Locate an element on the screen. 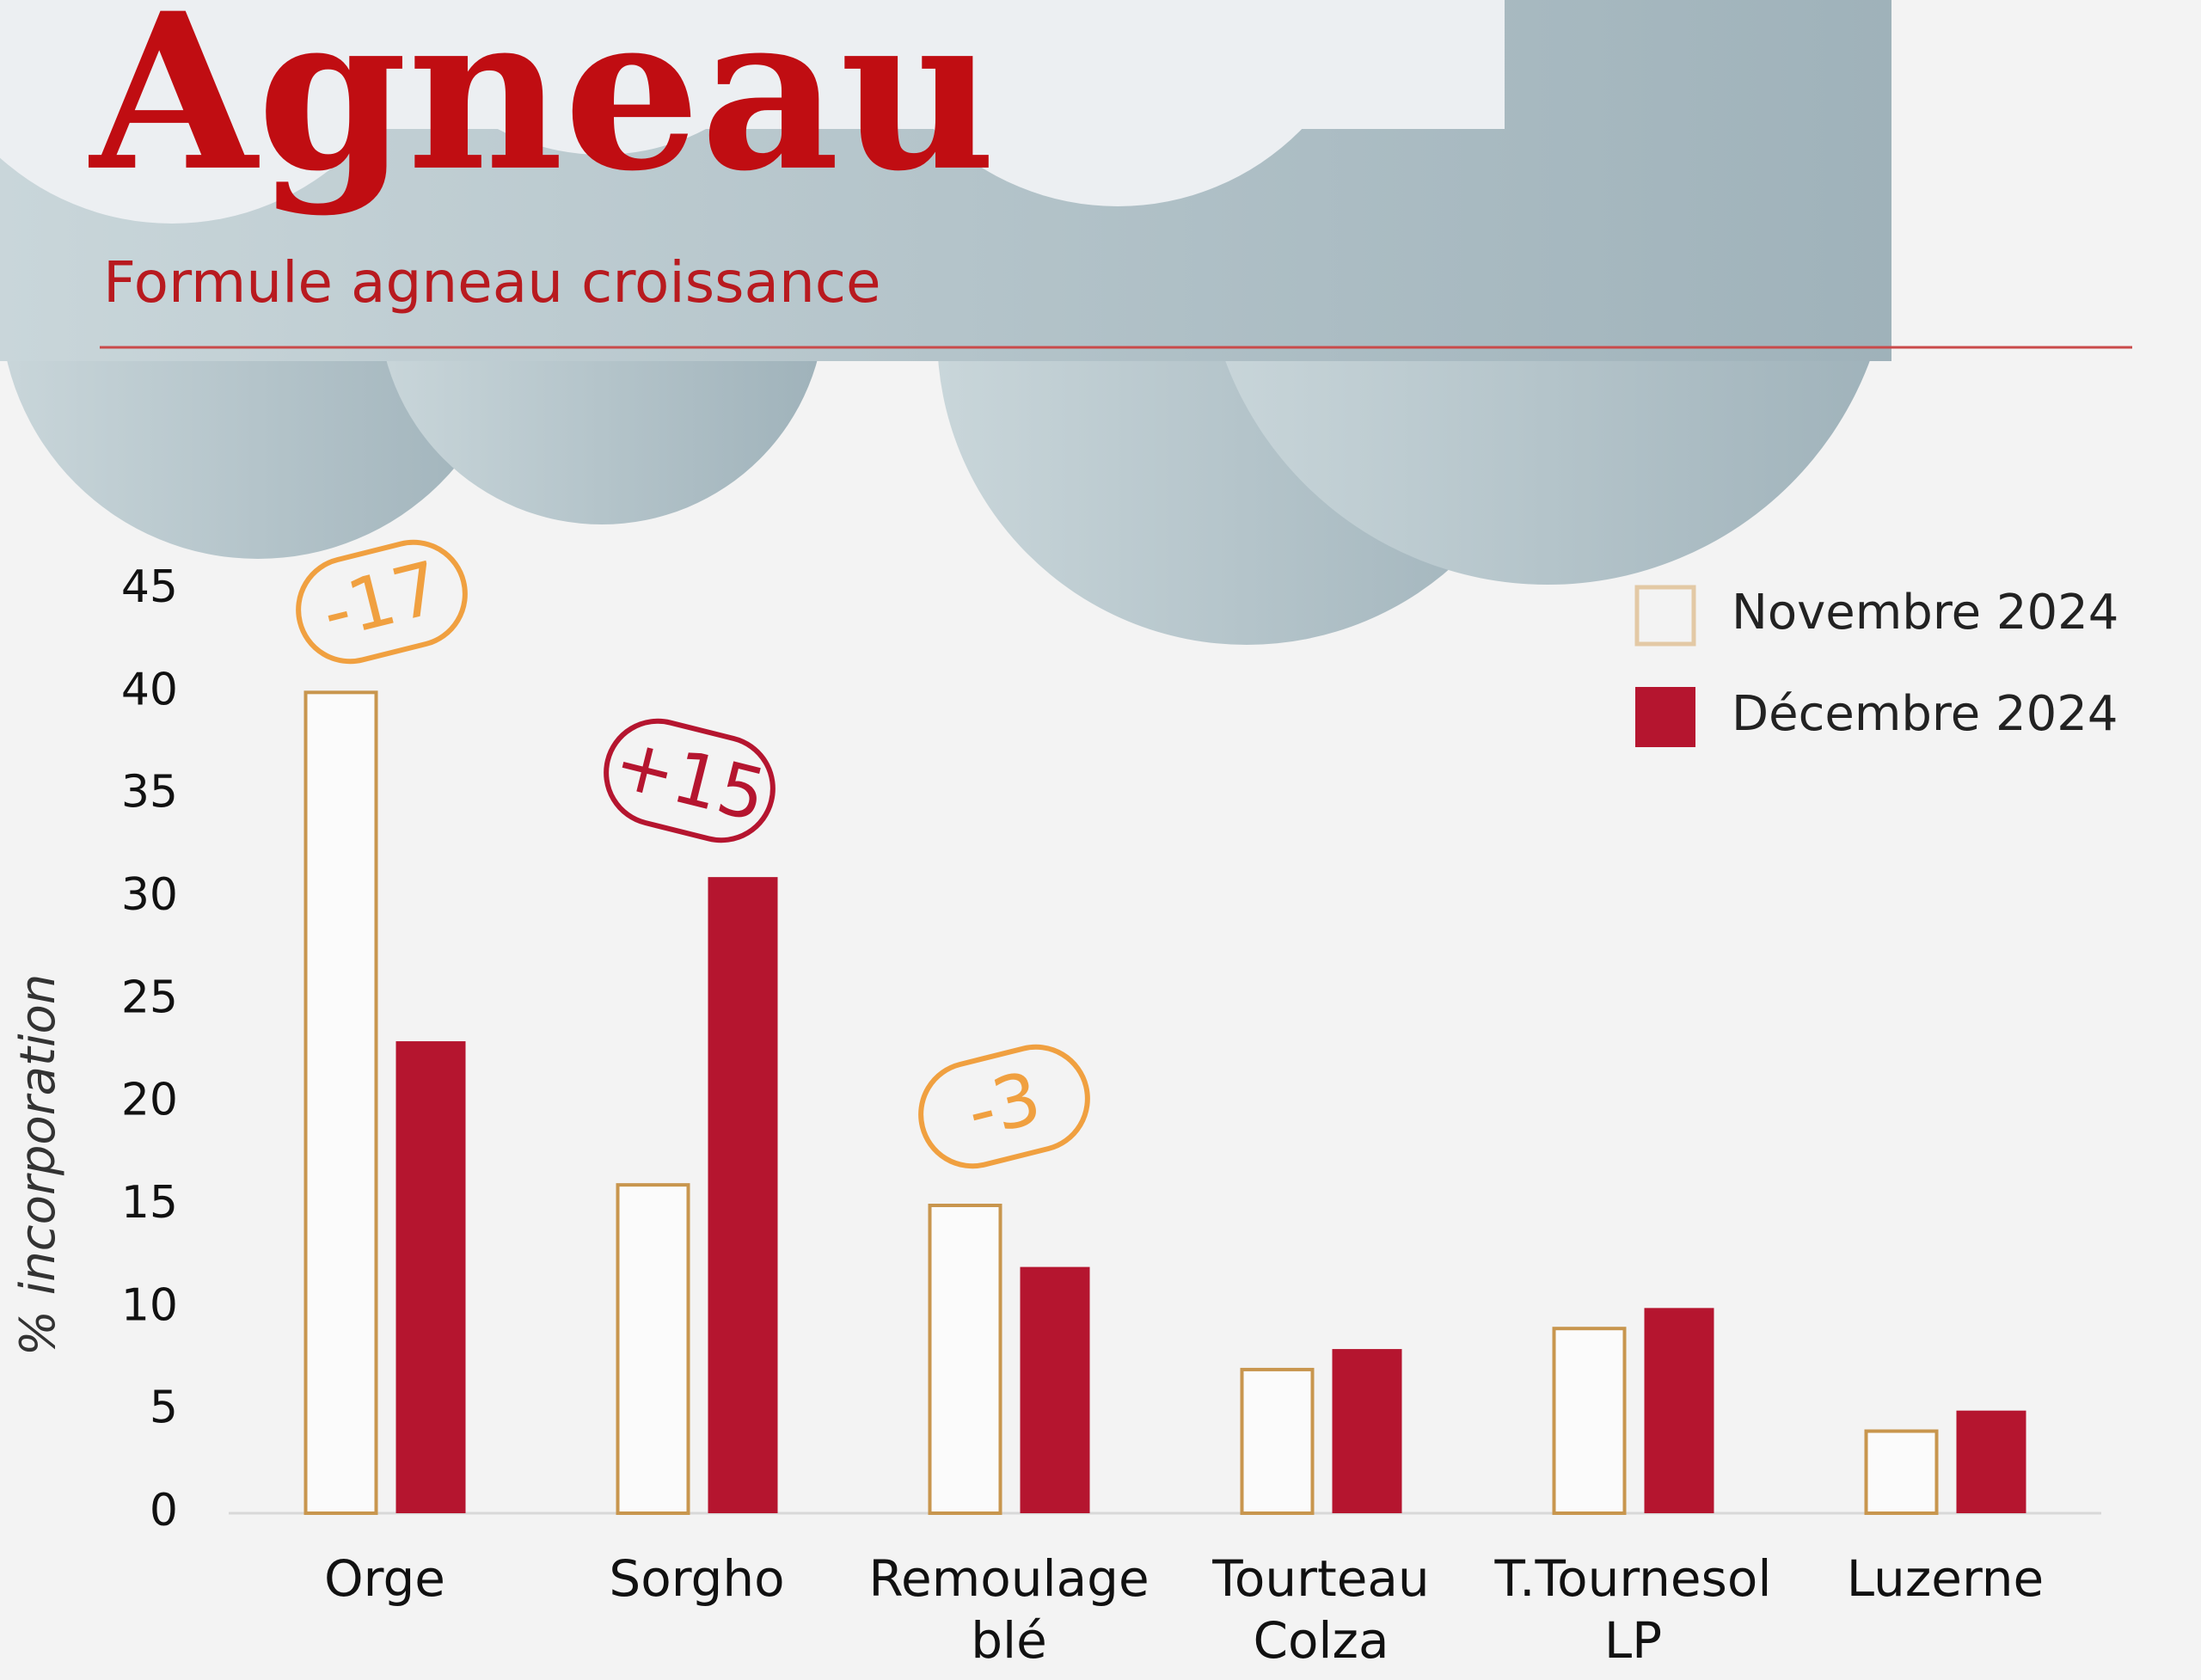 The image size is (2201, 1680). x-tick-label: Sorgho is located at coordinates (696, 1579).